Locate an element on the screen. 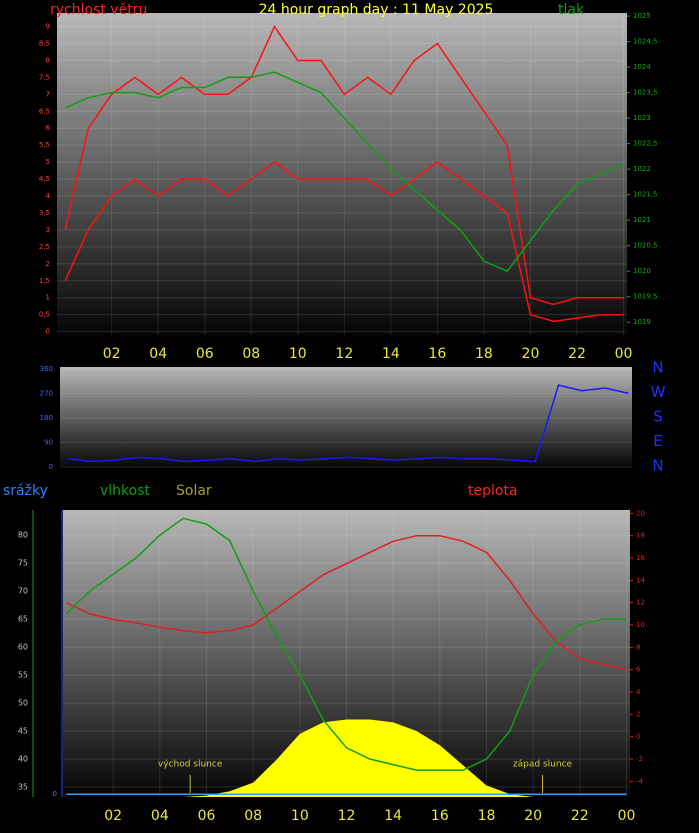 The height and width of the screenshot is (833, 699). x-tick-label: 06 is located at coordinates (207, 816).